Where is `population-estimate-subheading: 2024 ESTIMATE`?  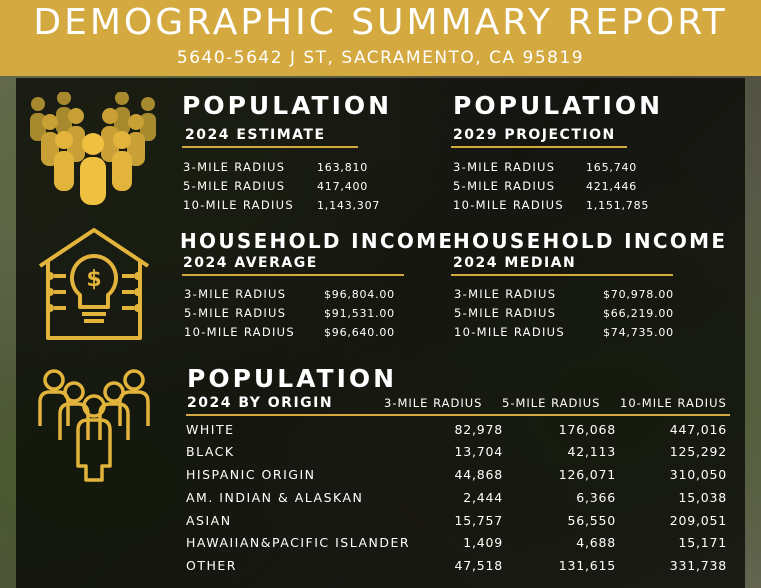 population-estimate-subheading: 2024 ESTIMATE is located at coordinates (255, 135).